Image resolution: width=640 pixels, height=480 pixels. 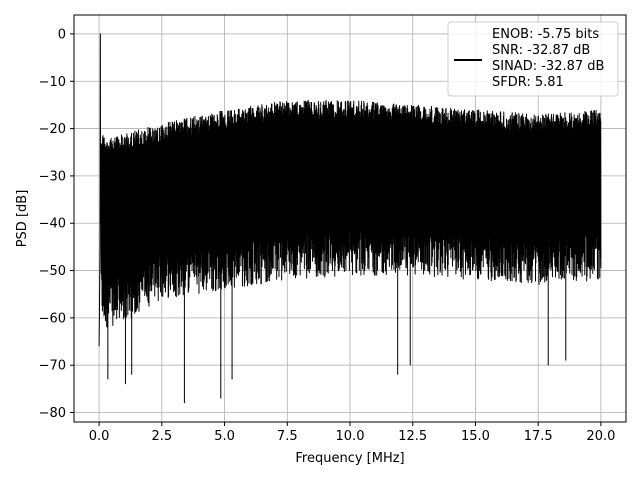 I want to click on x-tick-label: 5.0, so click(x=224, y=436).